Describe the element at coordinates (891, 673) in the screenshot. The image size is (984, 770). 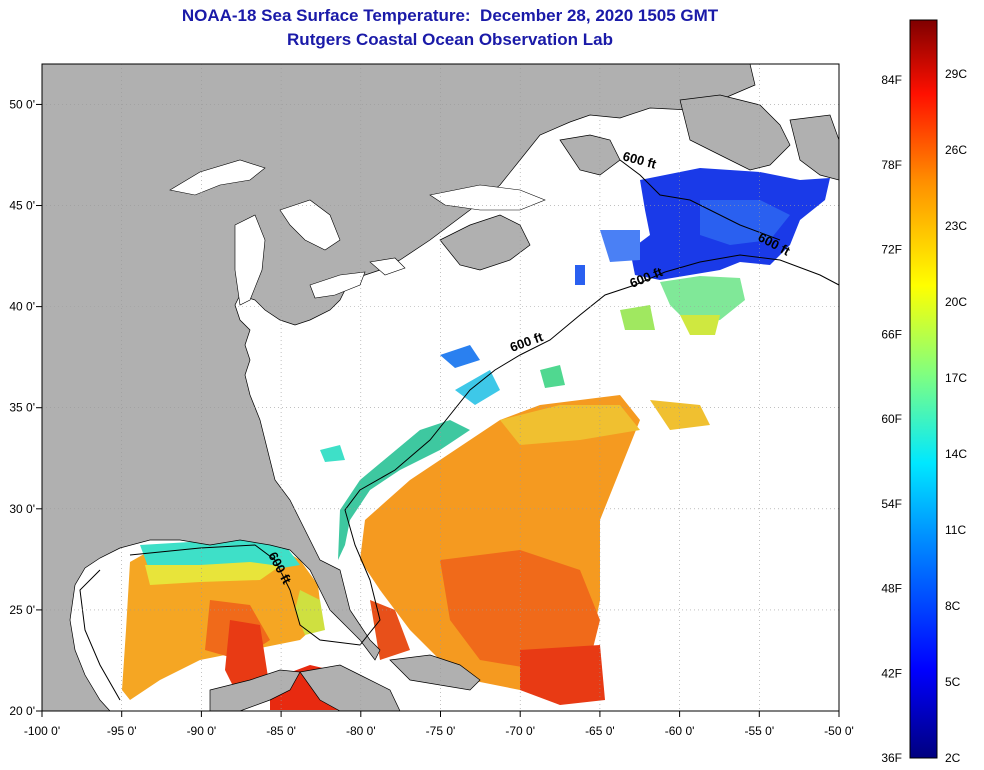
I see `colorbar-f-label: 42F` at that location.